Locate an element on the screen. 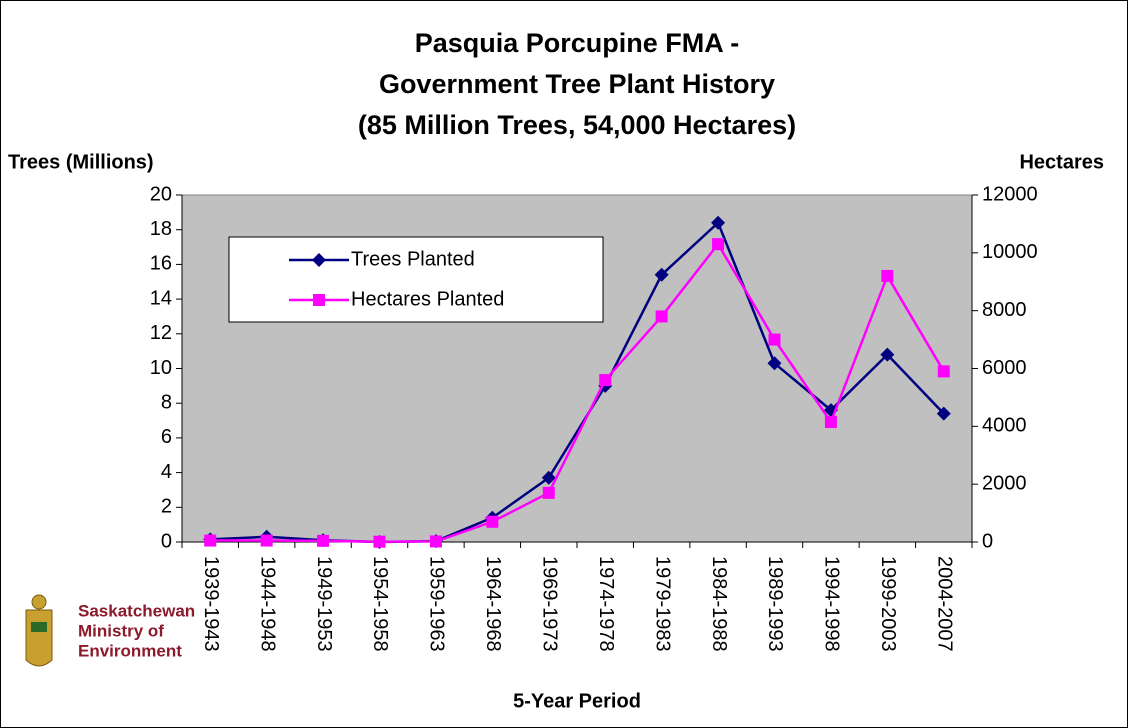 The image size is (1128, 728). legend-label: Trees Planted is located at coordinates (413, 259).